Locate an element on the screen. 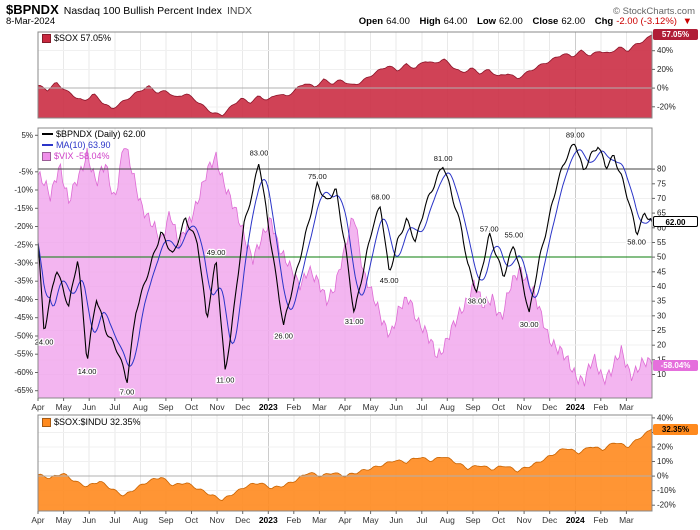 The width and height of the screenshot is (700, 530). pivot-label: 7.00 is located at coordinates (127, 391).